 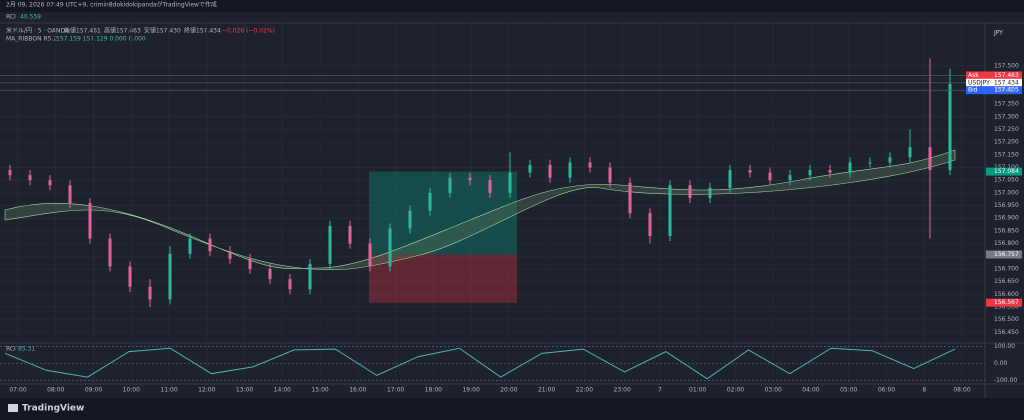 What do you see at coordinates (1006, 167) in the screenshot?
I see `y-tick-label: 157.100` at bounding box center [1006, 167].